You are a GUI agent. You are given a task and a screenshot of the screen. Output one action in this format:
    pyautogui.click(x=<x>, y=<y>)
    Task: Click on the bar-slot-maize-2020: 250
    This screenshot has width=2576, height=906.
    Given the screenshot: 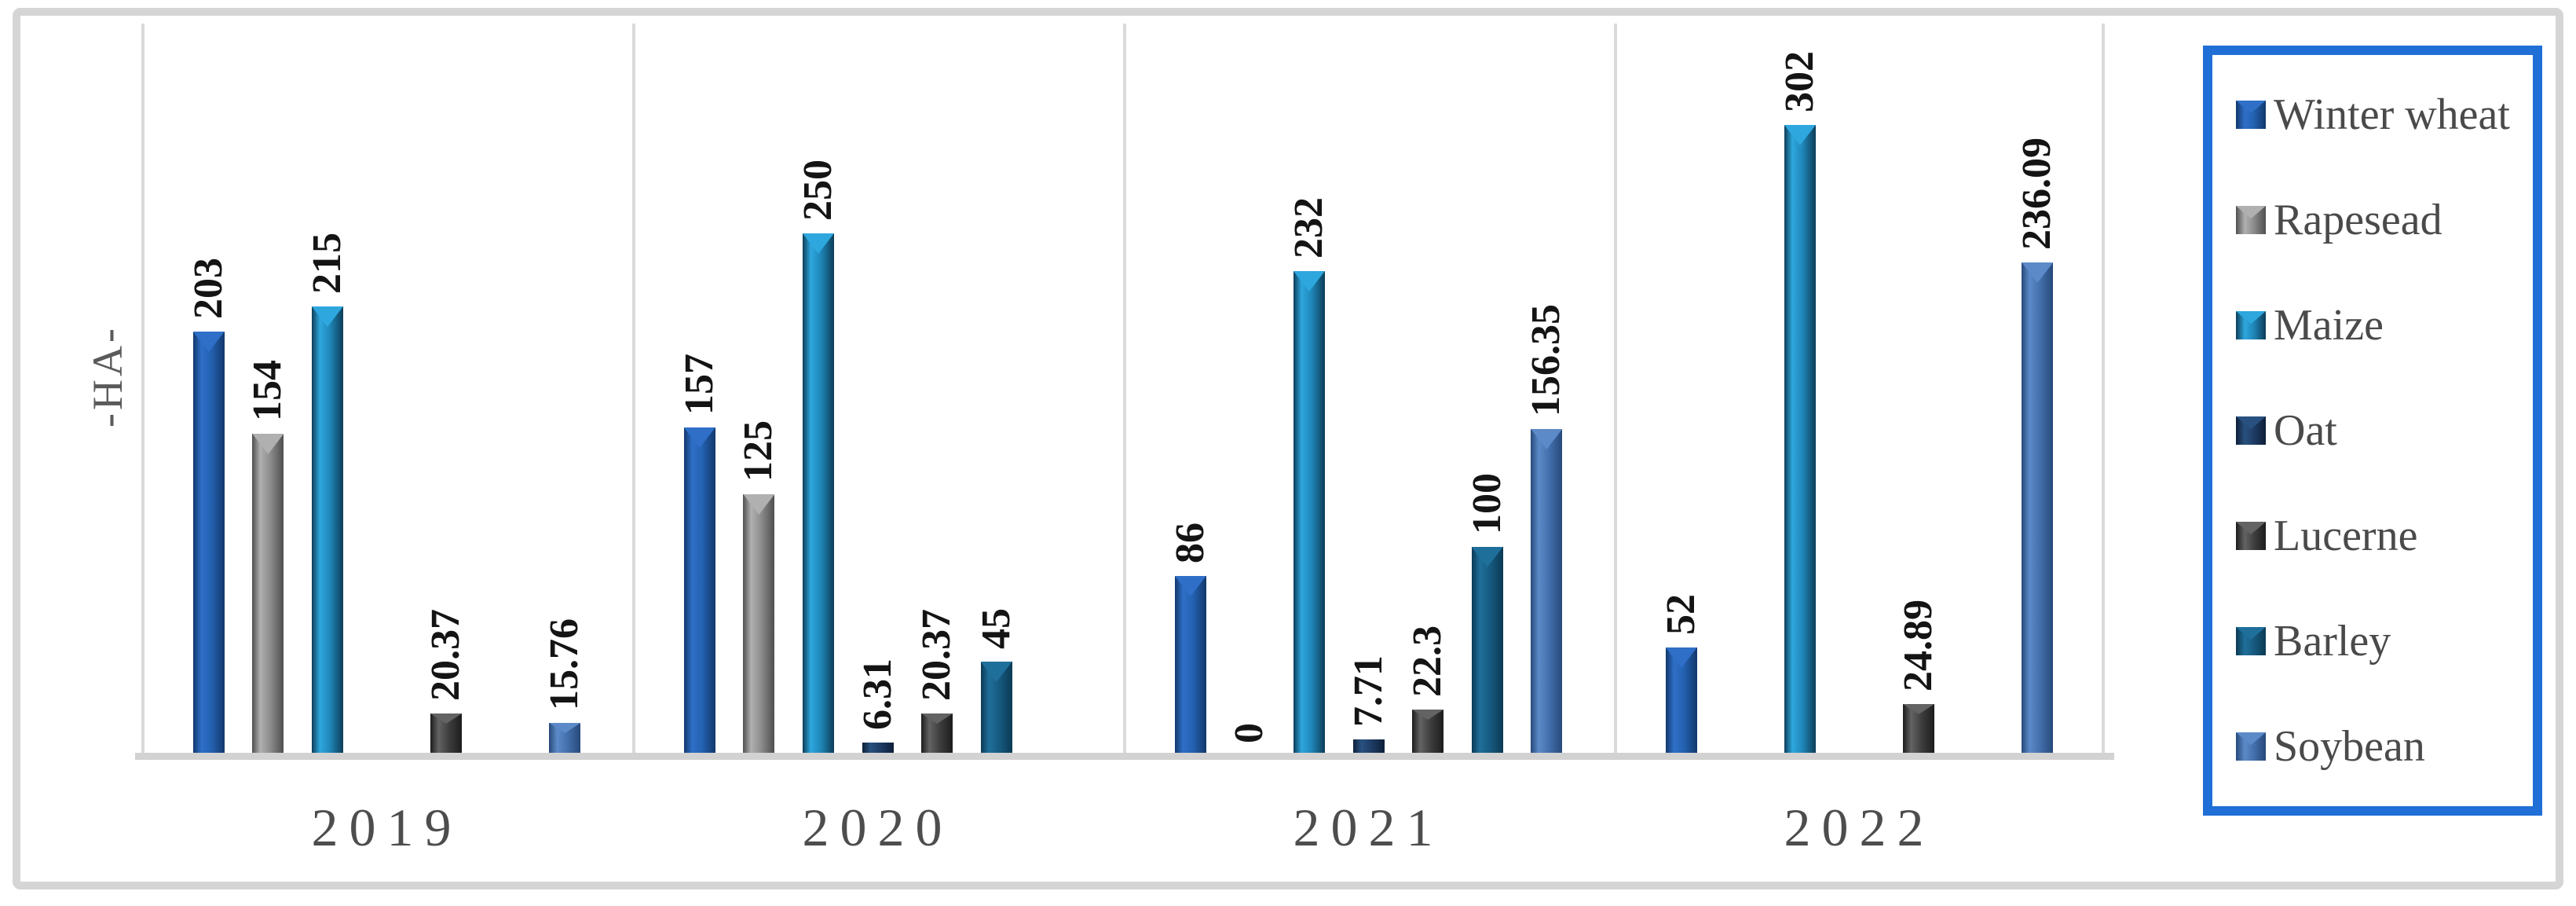 What is the action you would take?
    pyautogui.click(x=818, y=390)
    